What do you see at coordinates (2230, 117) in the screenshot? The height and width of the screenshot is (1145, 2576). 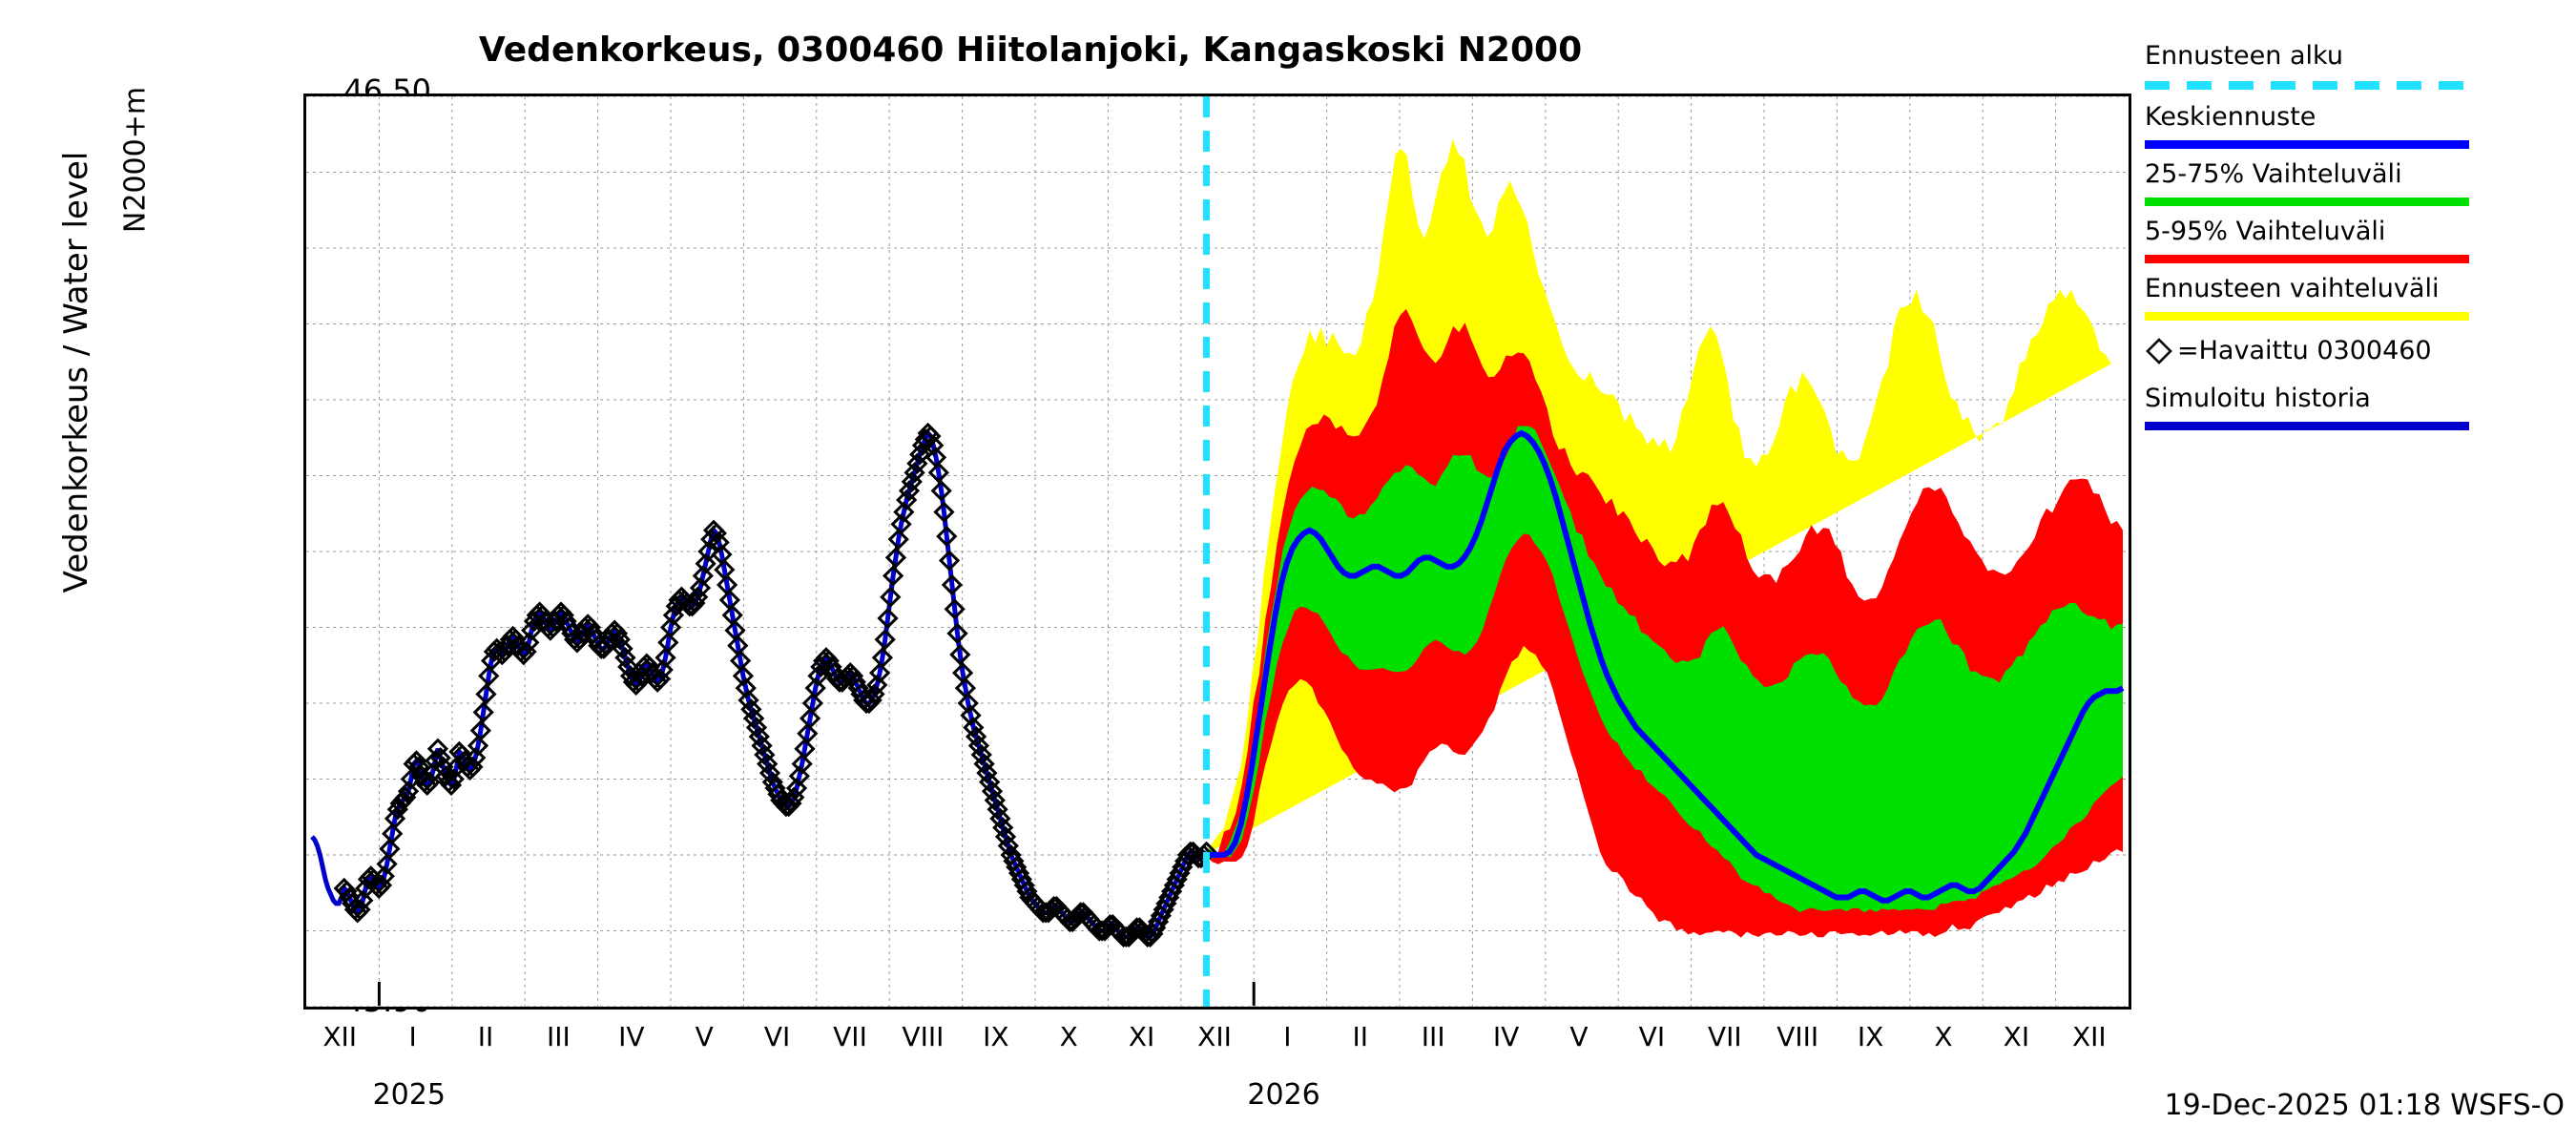 I see `legend-label-median: Keskiennuste` at bounding box center [2230, 117].